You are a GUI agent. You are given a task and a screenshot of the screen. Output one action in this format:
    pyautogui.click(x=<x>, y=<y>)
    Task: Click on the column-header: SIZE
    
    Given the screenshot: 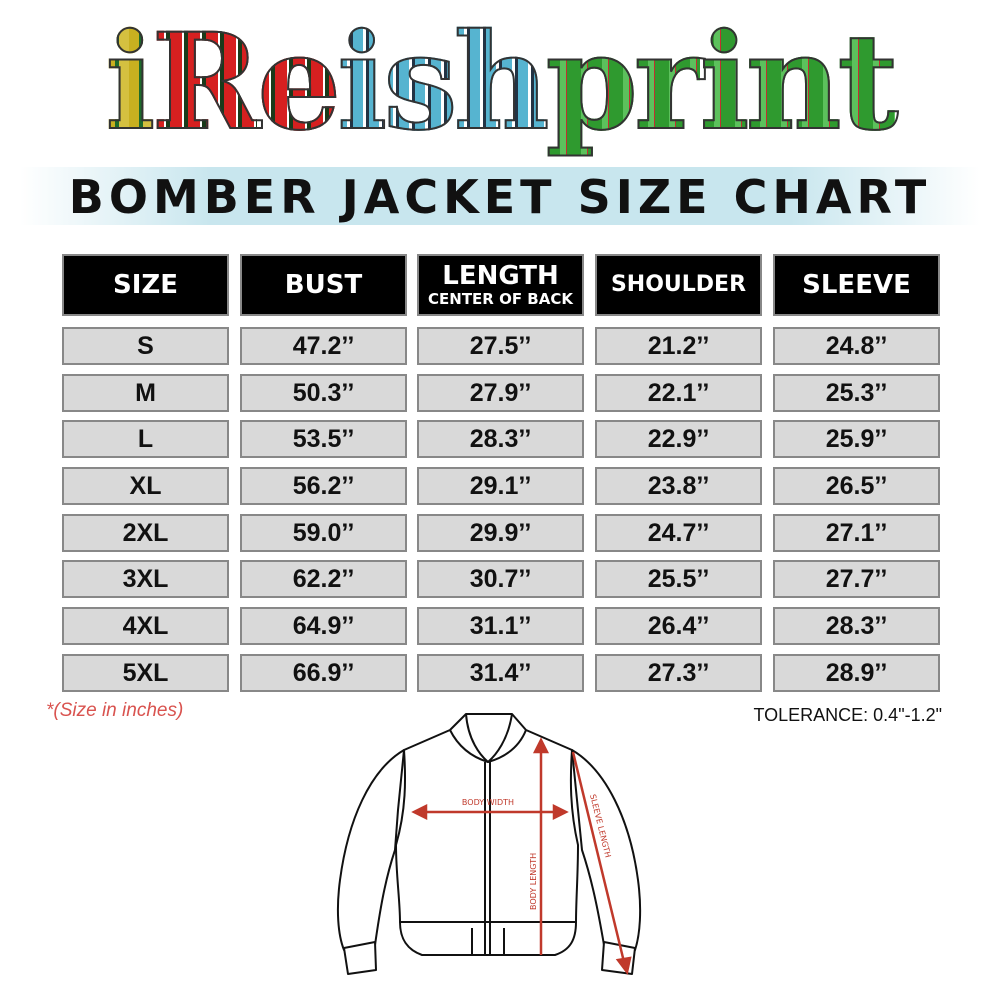 What is the action you would take?
    pyautogui.click(x=145, y=285)
    